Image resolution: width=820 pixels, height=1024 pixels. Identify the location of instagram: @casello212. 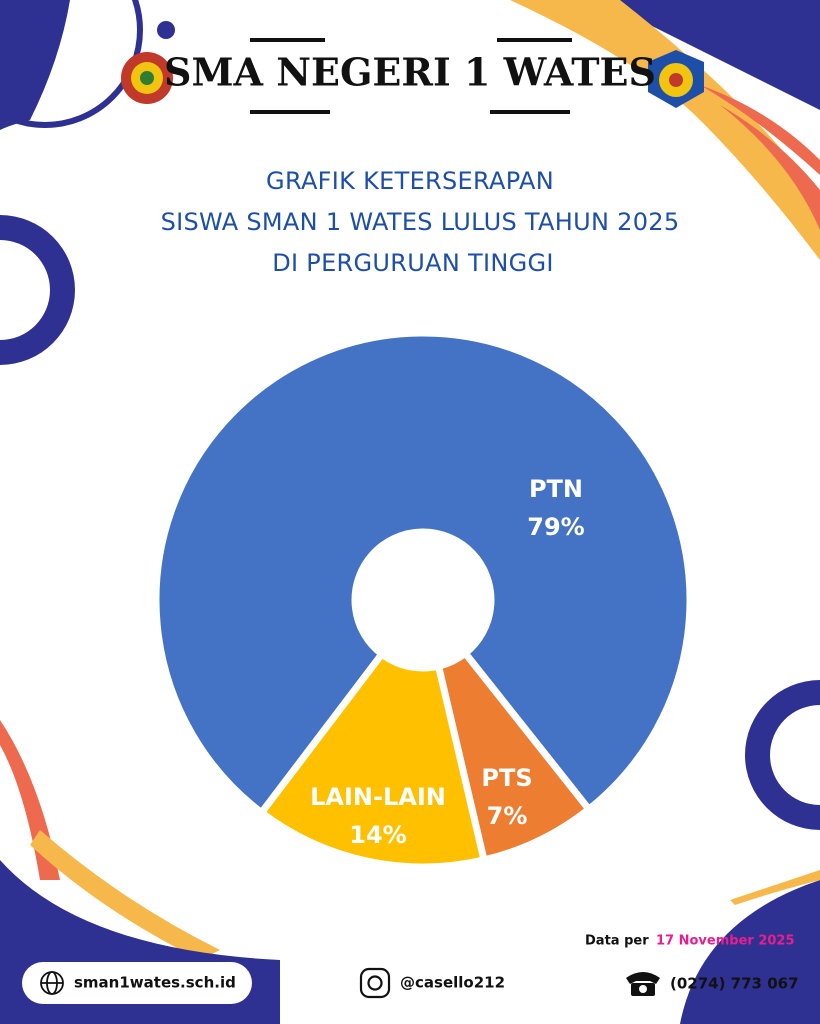
(452, 983).